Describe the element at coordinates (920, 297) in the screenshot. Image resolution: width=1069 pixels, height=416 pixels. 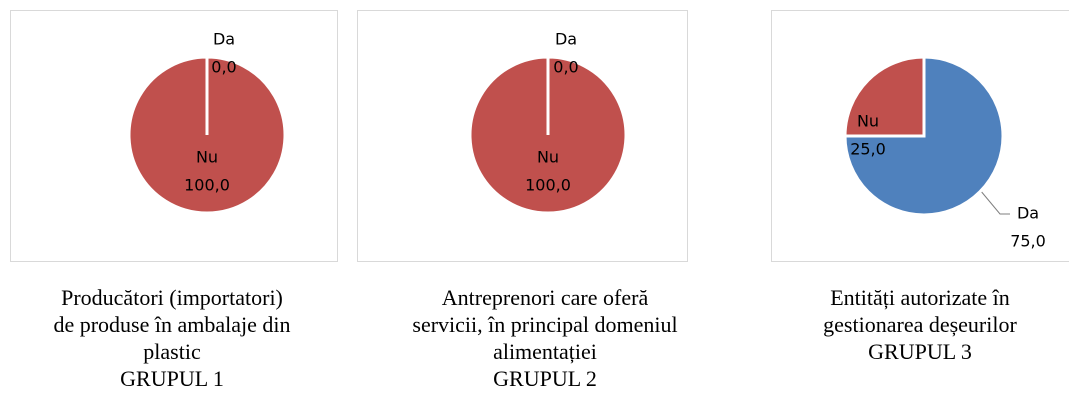
I see `chart-caption: Entități autorizate în` at that location.